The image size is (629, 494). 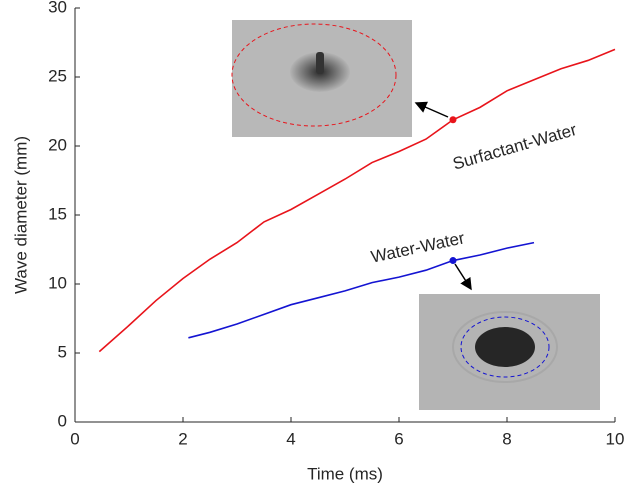 I want to click on y-tick-label: 10, so click(x=57, y=282).